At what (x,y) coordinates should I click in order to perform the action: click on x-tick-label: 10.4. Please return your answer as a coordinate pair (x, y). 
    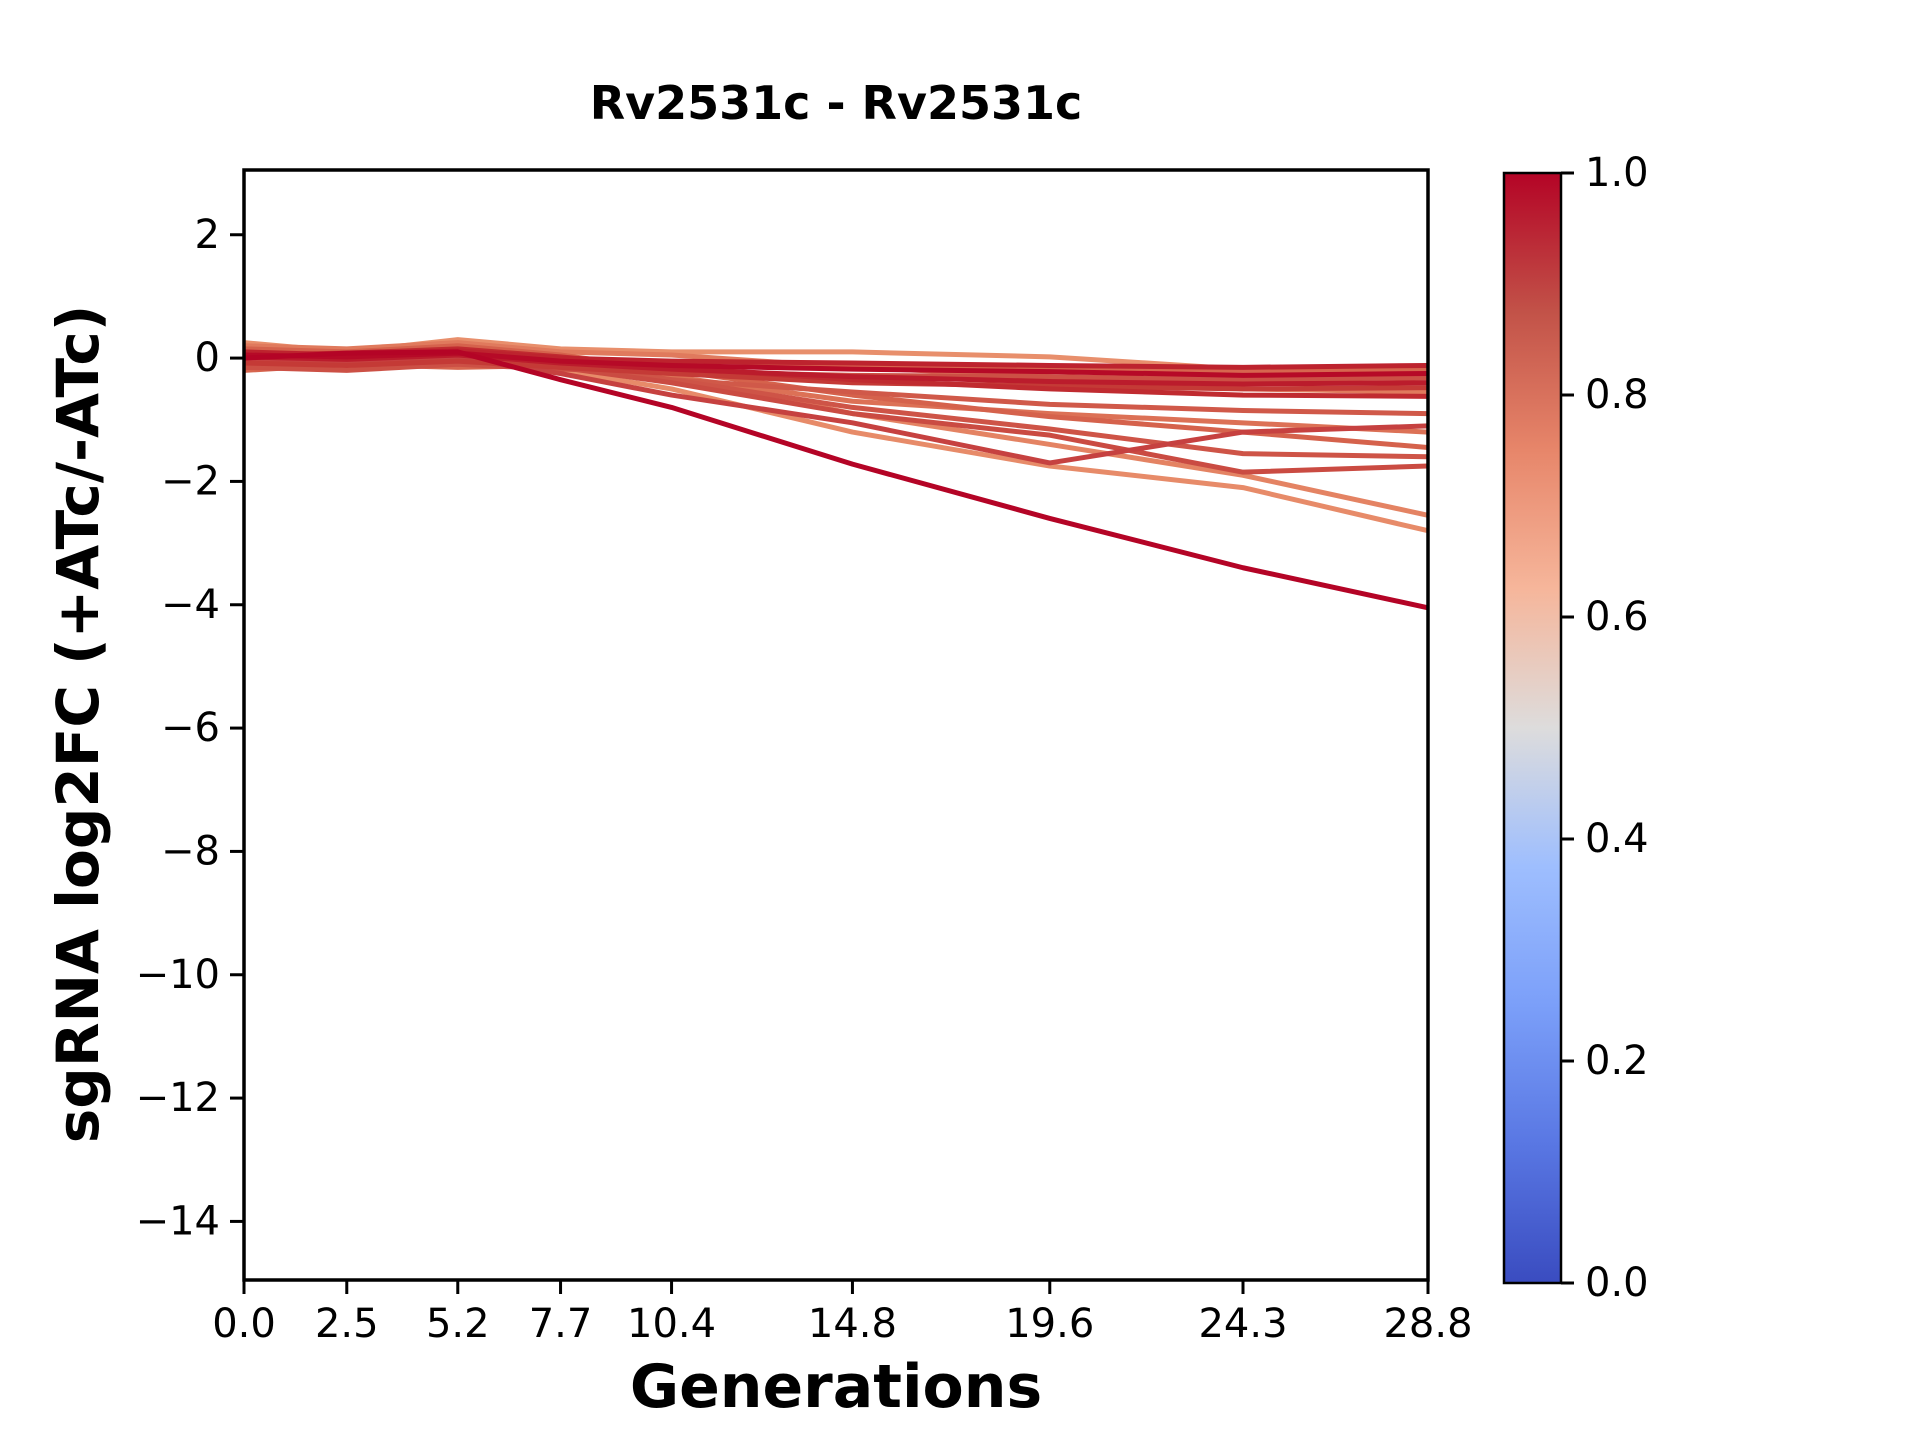
    Looking at the image, I should click on (671, 1324).